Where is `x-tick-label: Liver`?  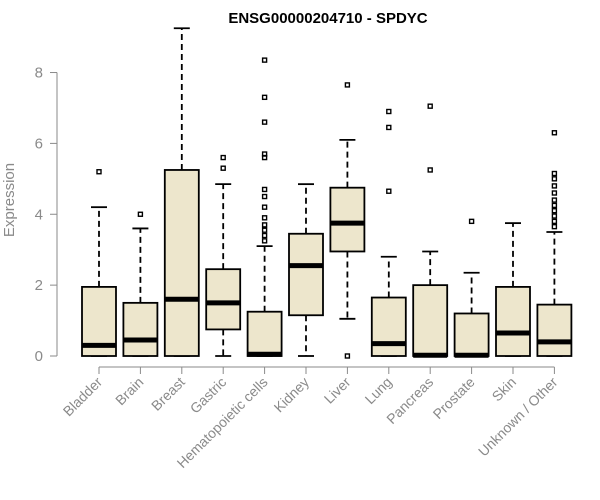 x-tick-label: Liver is located at coordinates (337, 390).